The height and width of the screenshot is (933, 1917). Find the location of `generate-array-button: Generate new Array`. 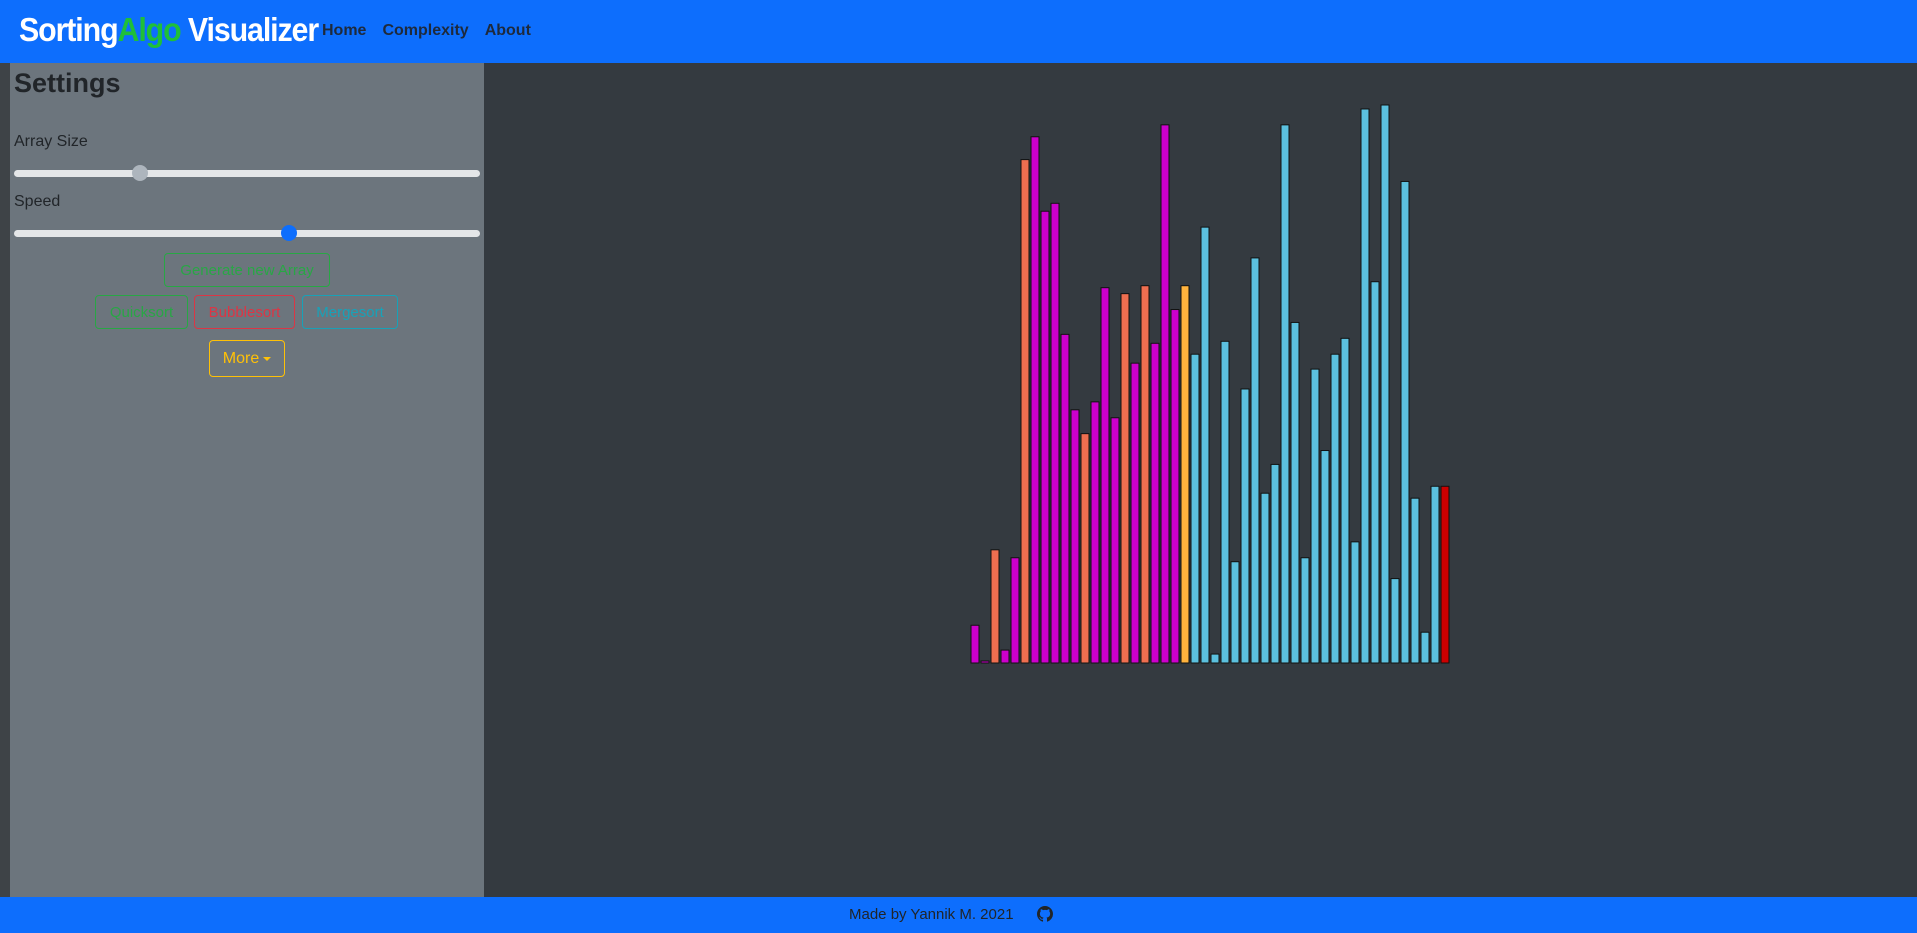

generate-array-button: Generate new Array is located at coordinates (247, 270).